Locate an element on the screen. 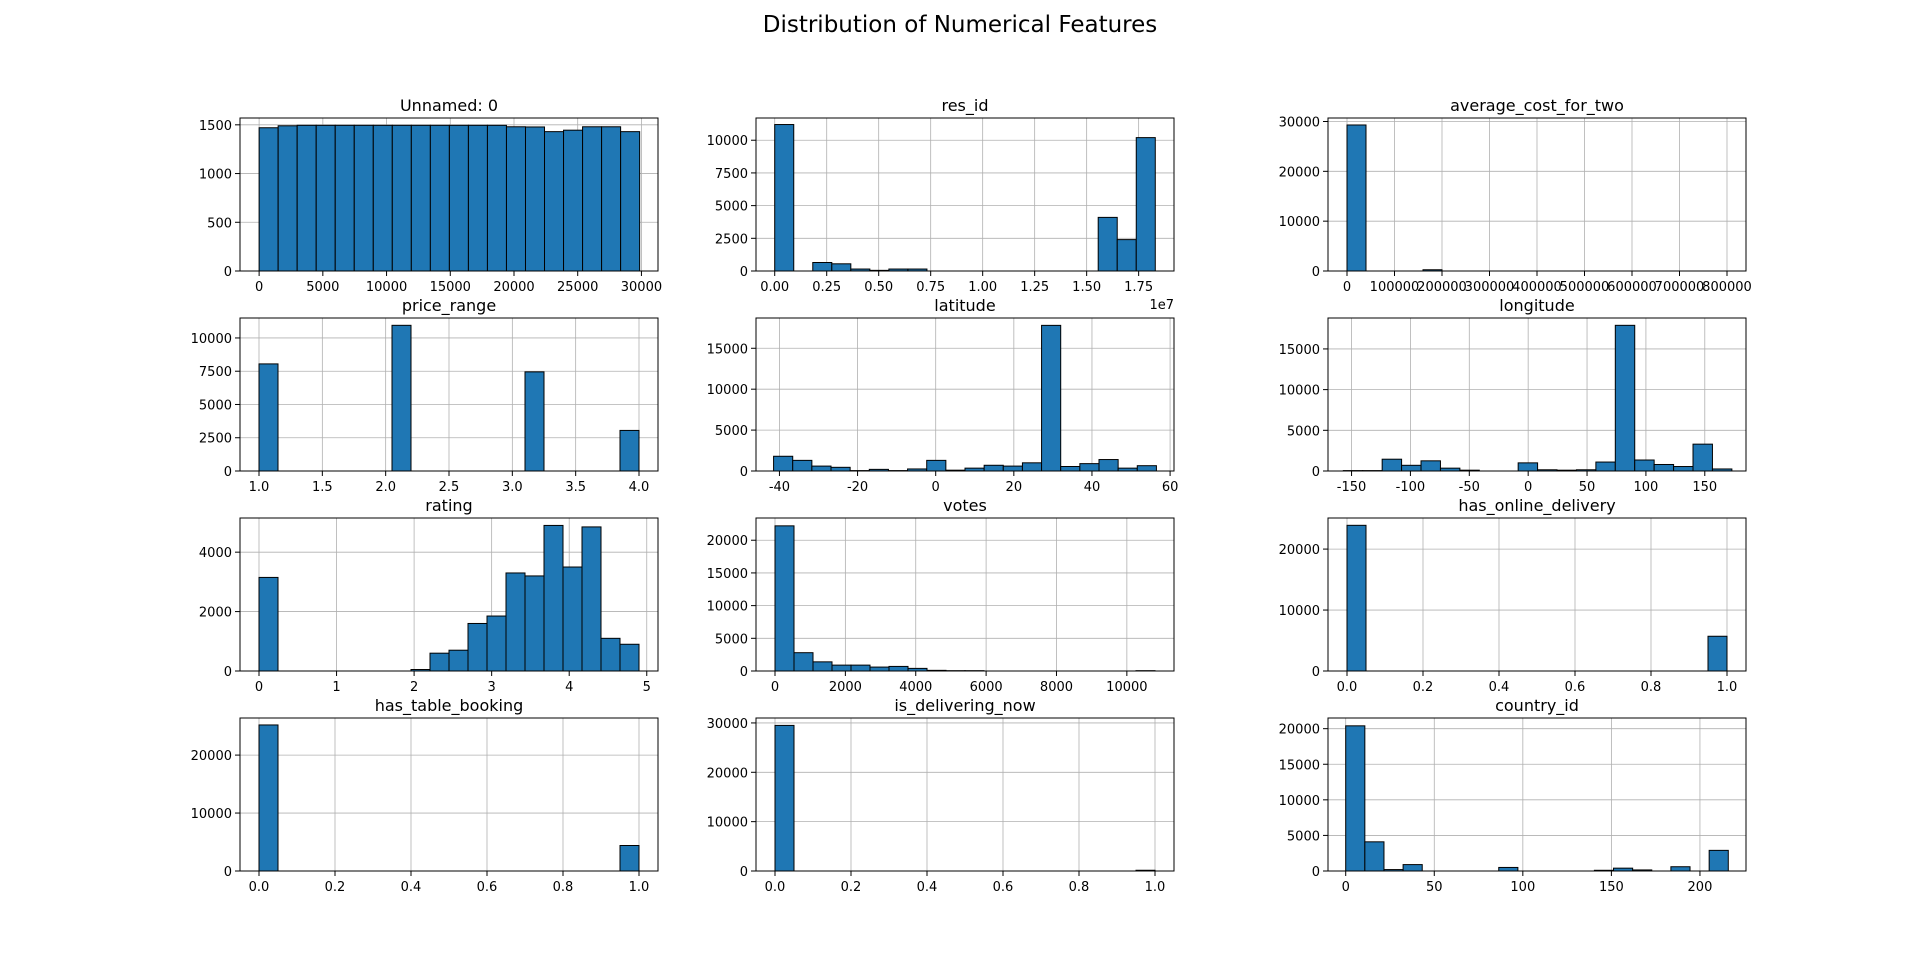  subplot-7-title: rating is located at coordinates (448, 505).